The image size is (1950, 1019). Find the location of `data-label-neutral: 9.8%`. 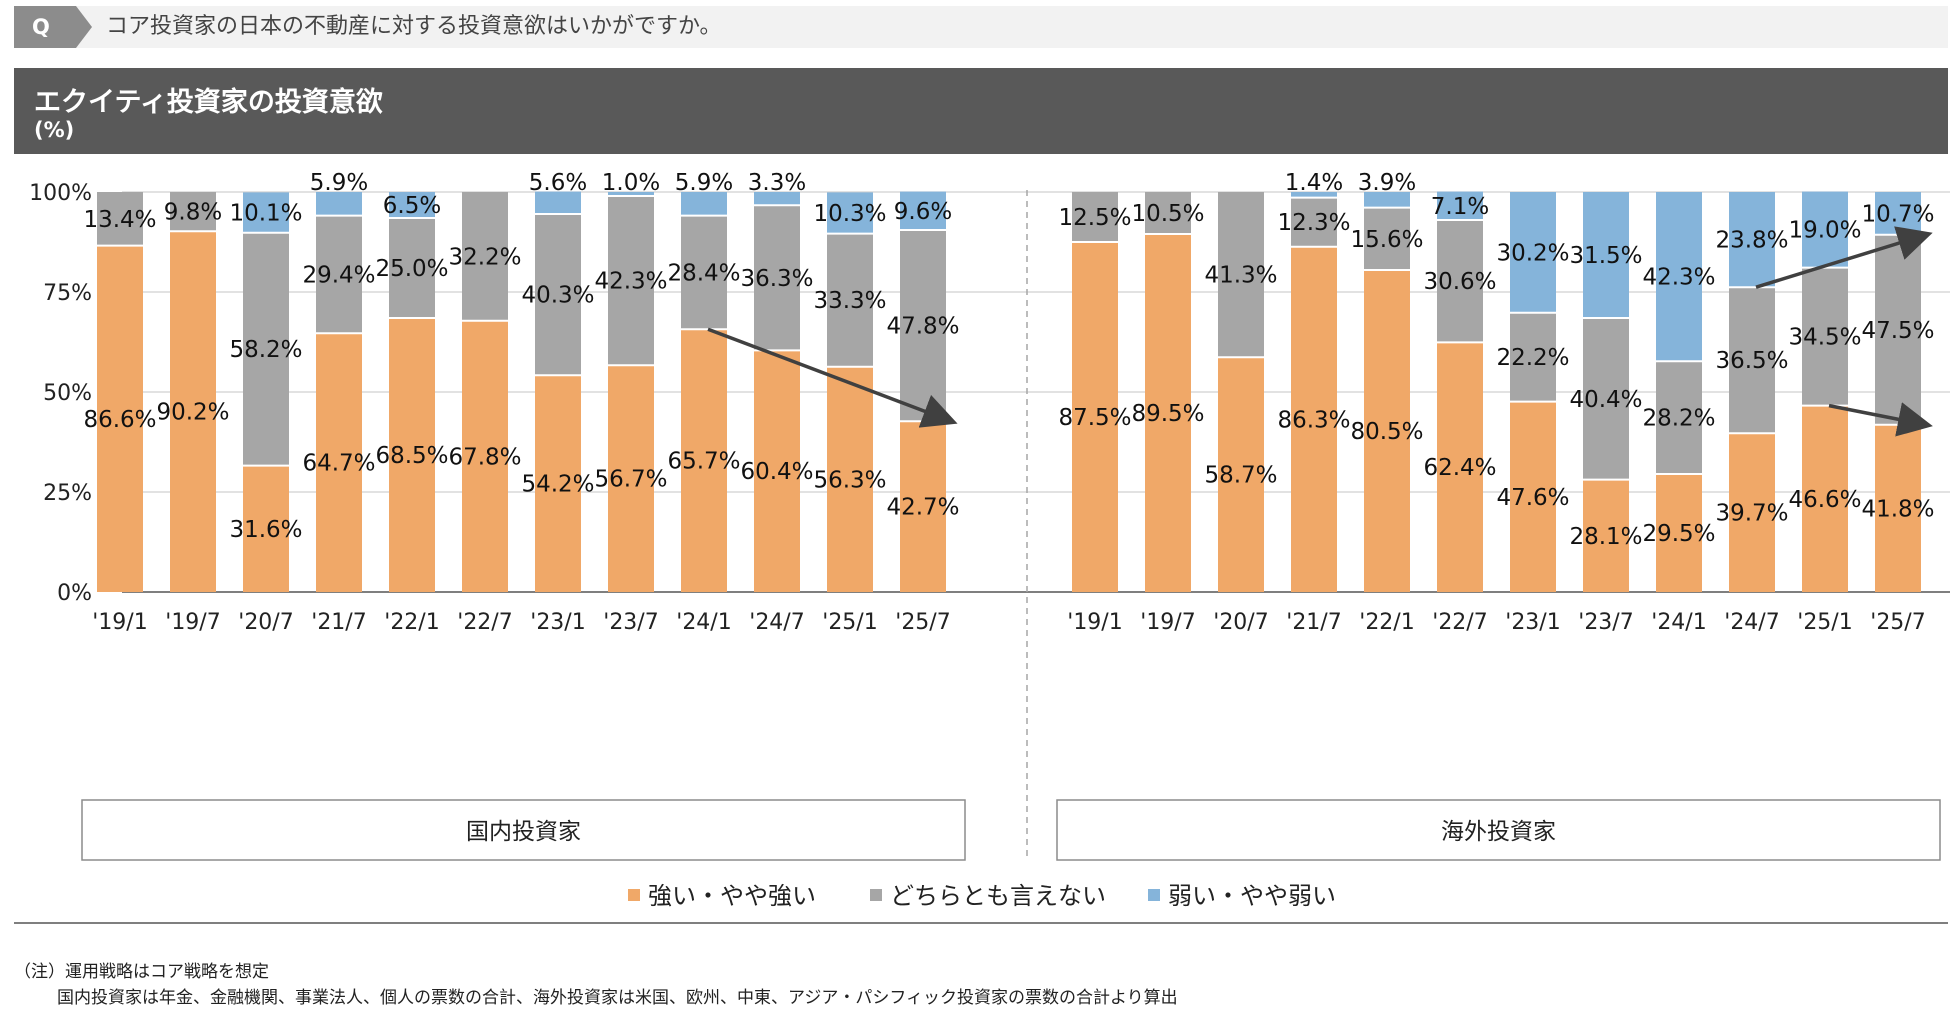

data-label-neutral: 9.8% is located at coordinates (193, 213).